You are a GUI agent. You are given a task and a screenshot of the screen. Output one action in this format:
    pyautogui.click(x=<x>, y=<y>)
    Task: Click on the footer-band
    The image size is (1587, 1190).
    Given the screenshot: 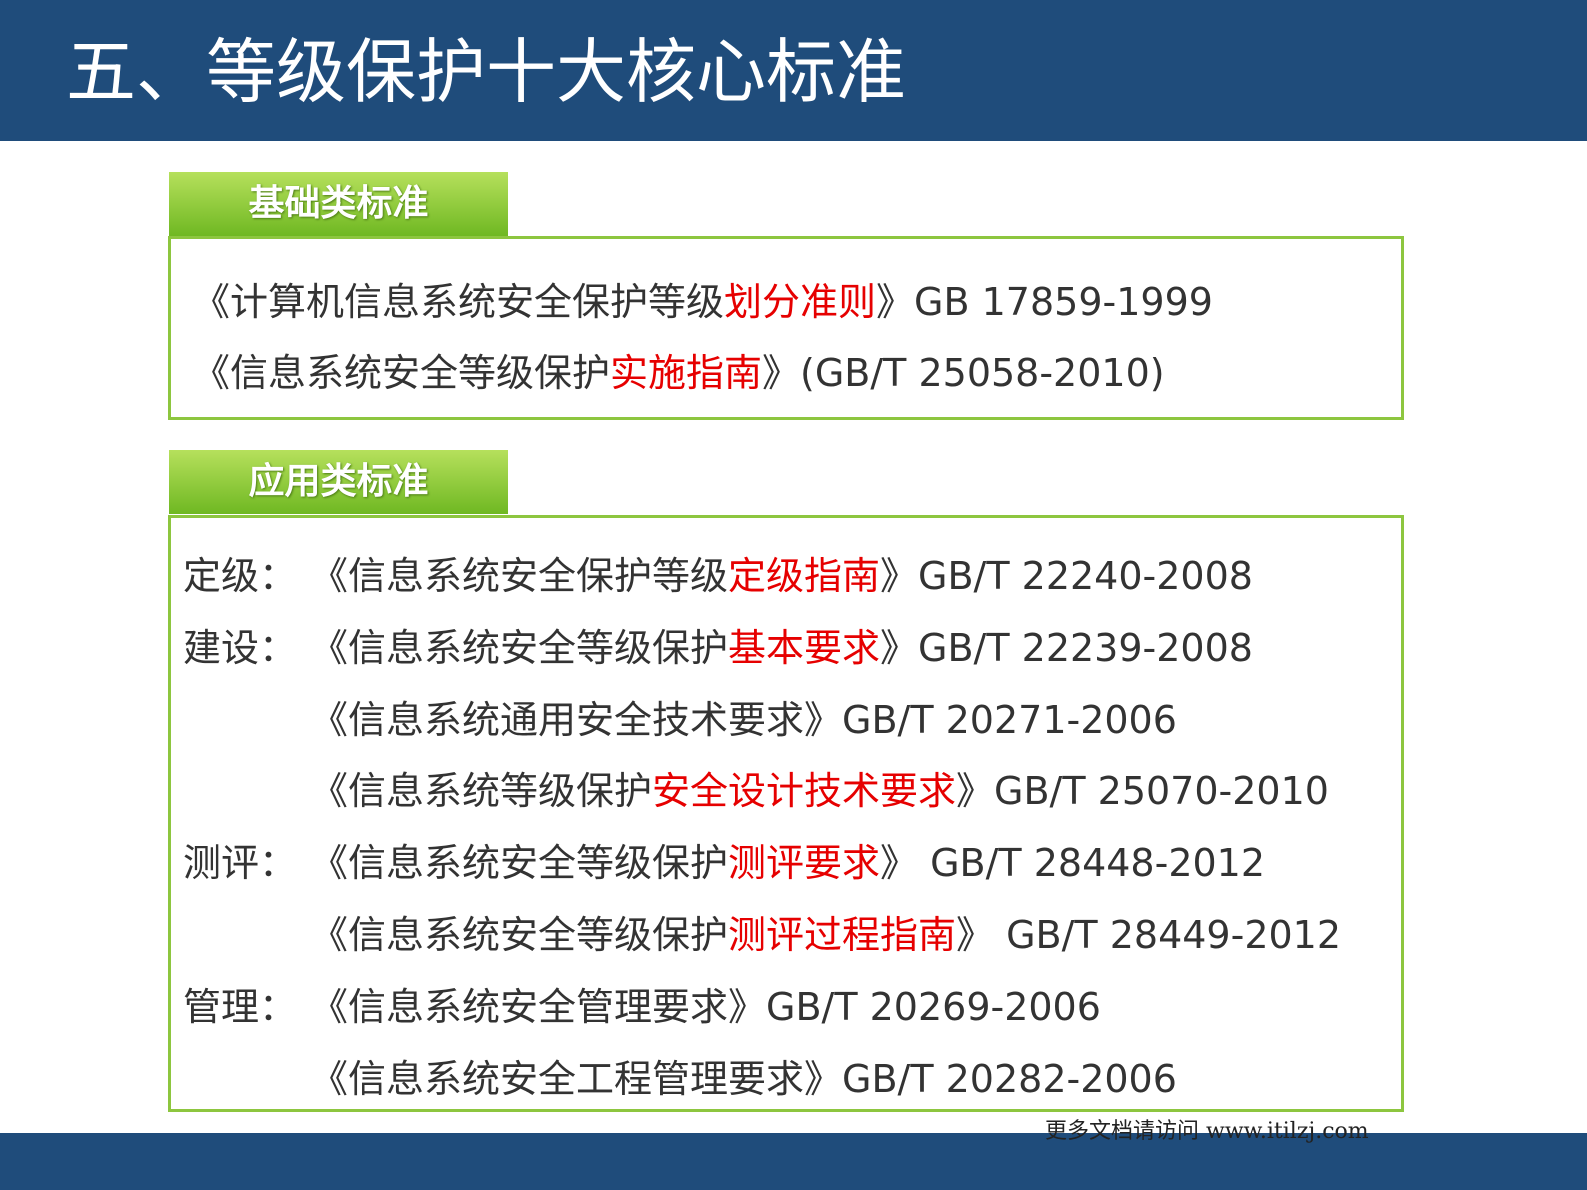 What is the action you would take?
    pyautogui.click(x=793, y=1161)
    